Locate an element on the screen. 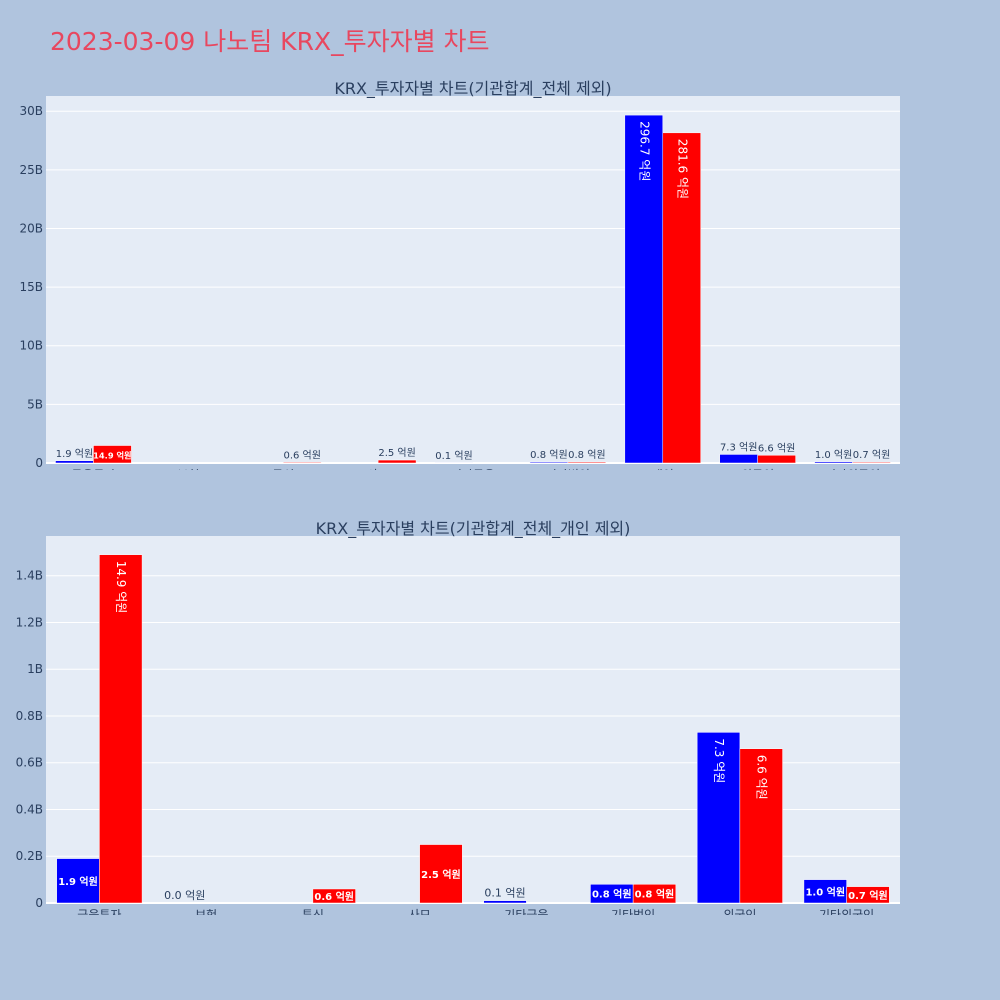 The width and height of the screenshot is (1000, 1000). chart-title: KRX_투자자별 차트(기관합계_전체 제외) is located at coordinates (472, 89).